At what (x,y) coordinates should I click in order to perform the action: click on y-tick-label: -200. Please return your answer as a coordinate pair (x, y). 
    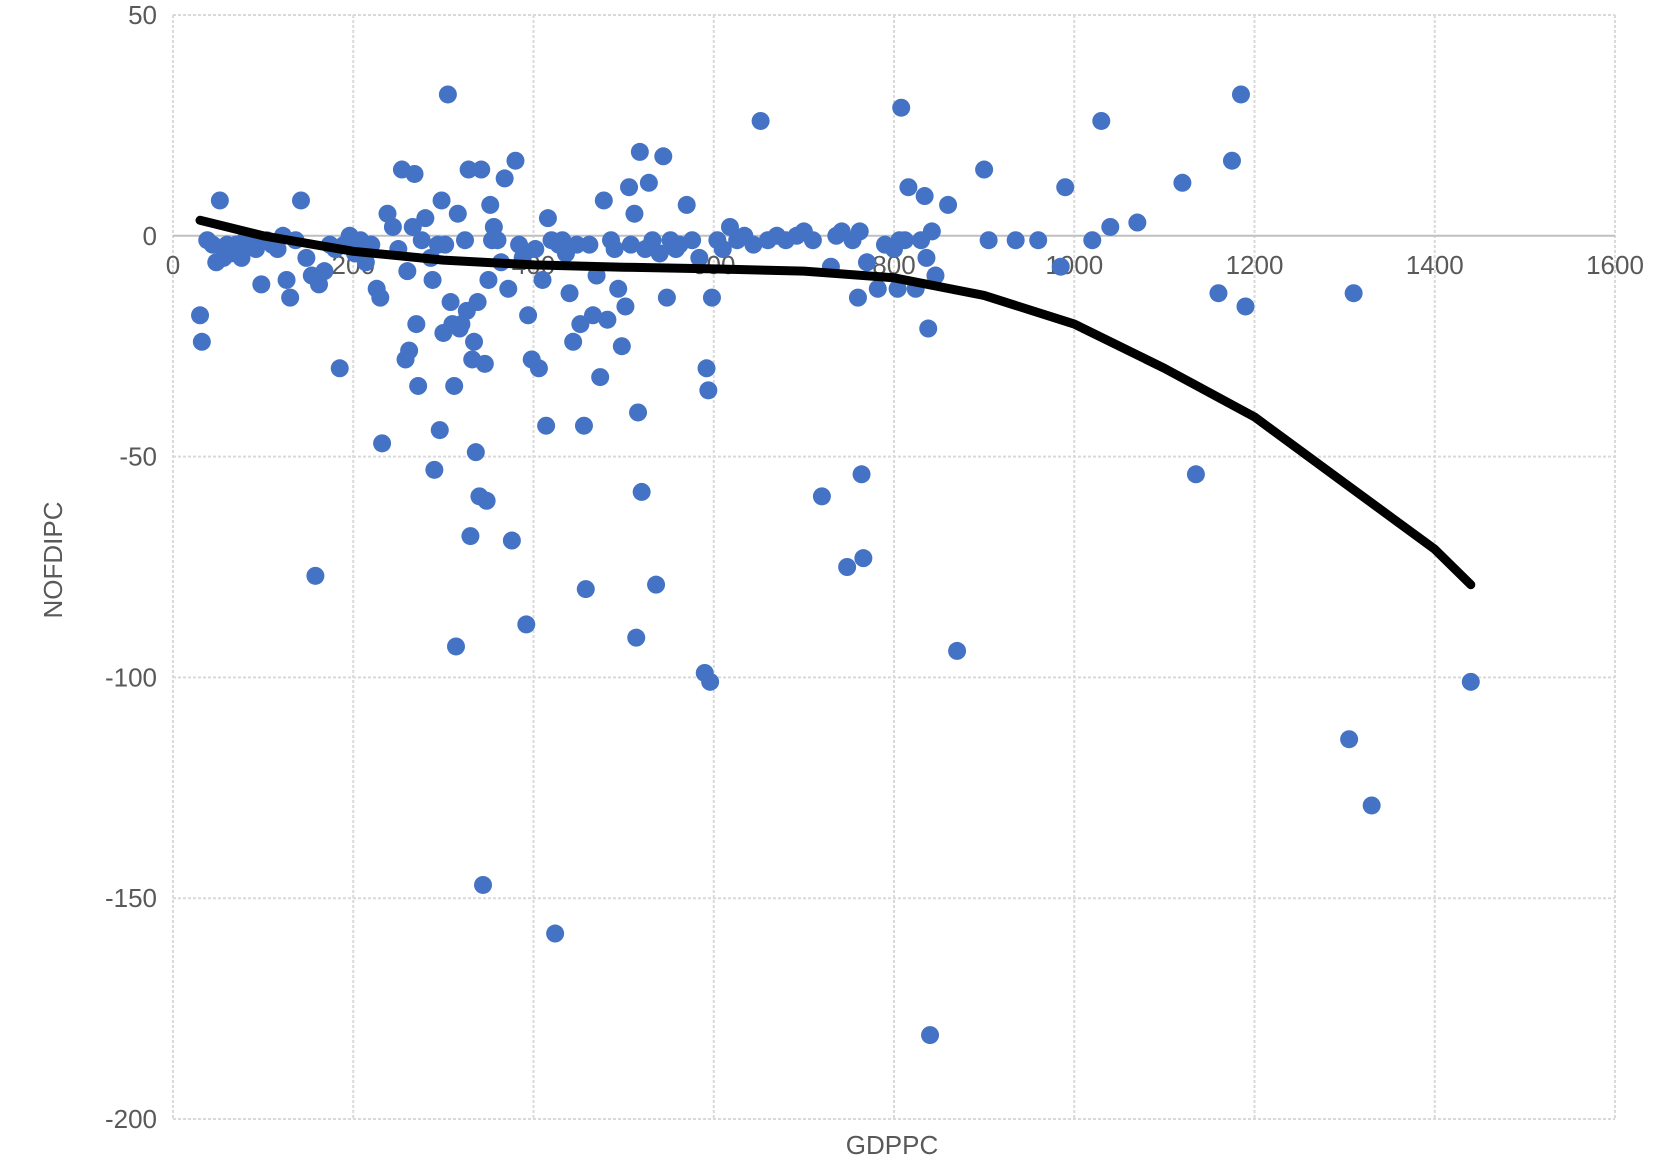
    Looking at the image, I should click on (131, 1119).